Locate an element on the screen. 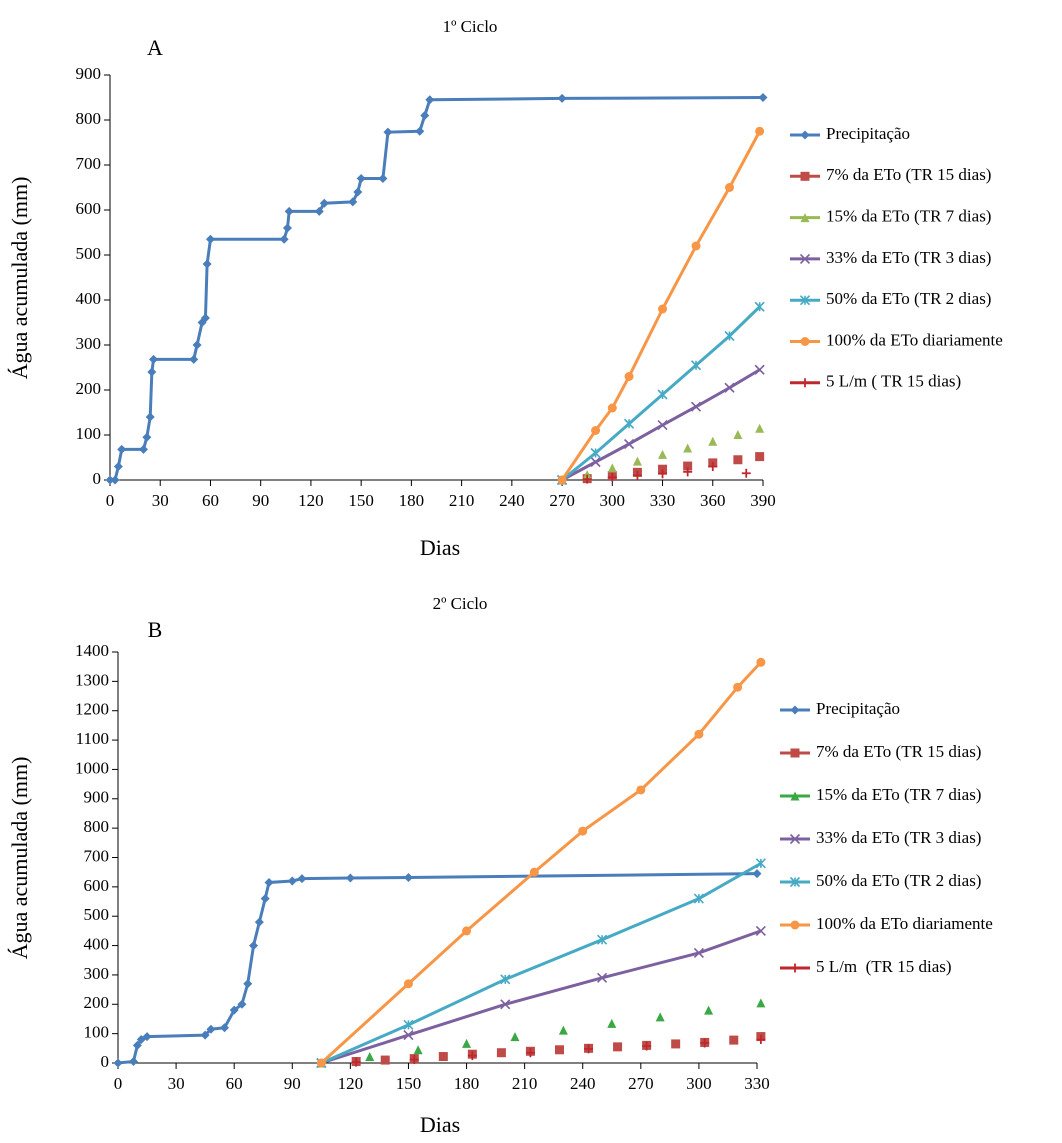 The width and height of the screenshot is (1062, 1143). x-tick-label: 240 is located at coordinates (583, 1083).